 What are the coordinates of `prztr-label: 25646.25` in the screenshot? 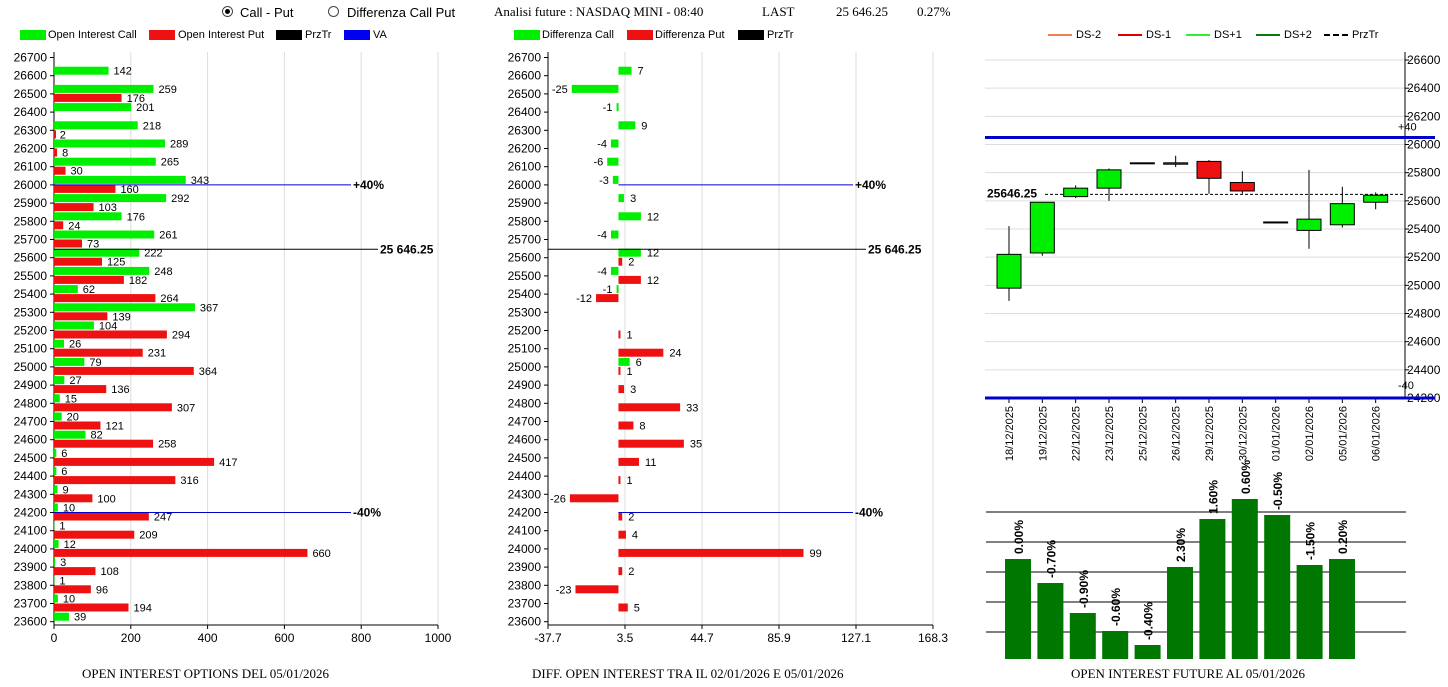 It's located at (1012, 193).